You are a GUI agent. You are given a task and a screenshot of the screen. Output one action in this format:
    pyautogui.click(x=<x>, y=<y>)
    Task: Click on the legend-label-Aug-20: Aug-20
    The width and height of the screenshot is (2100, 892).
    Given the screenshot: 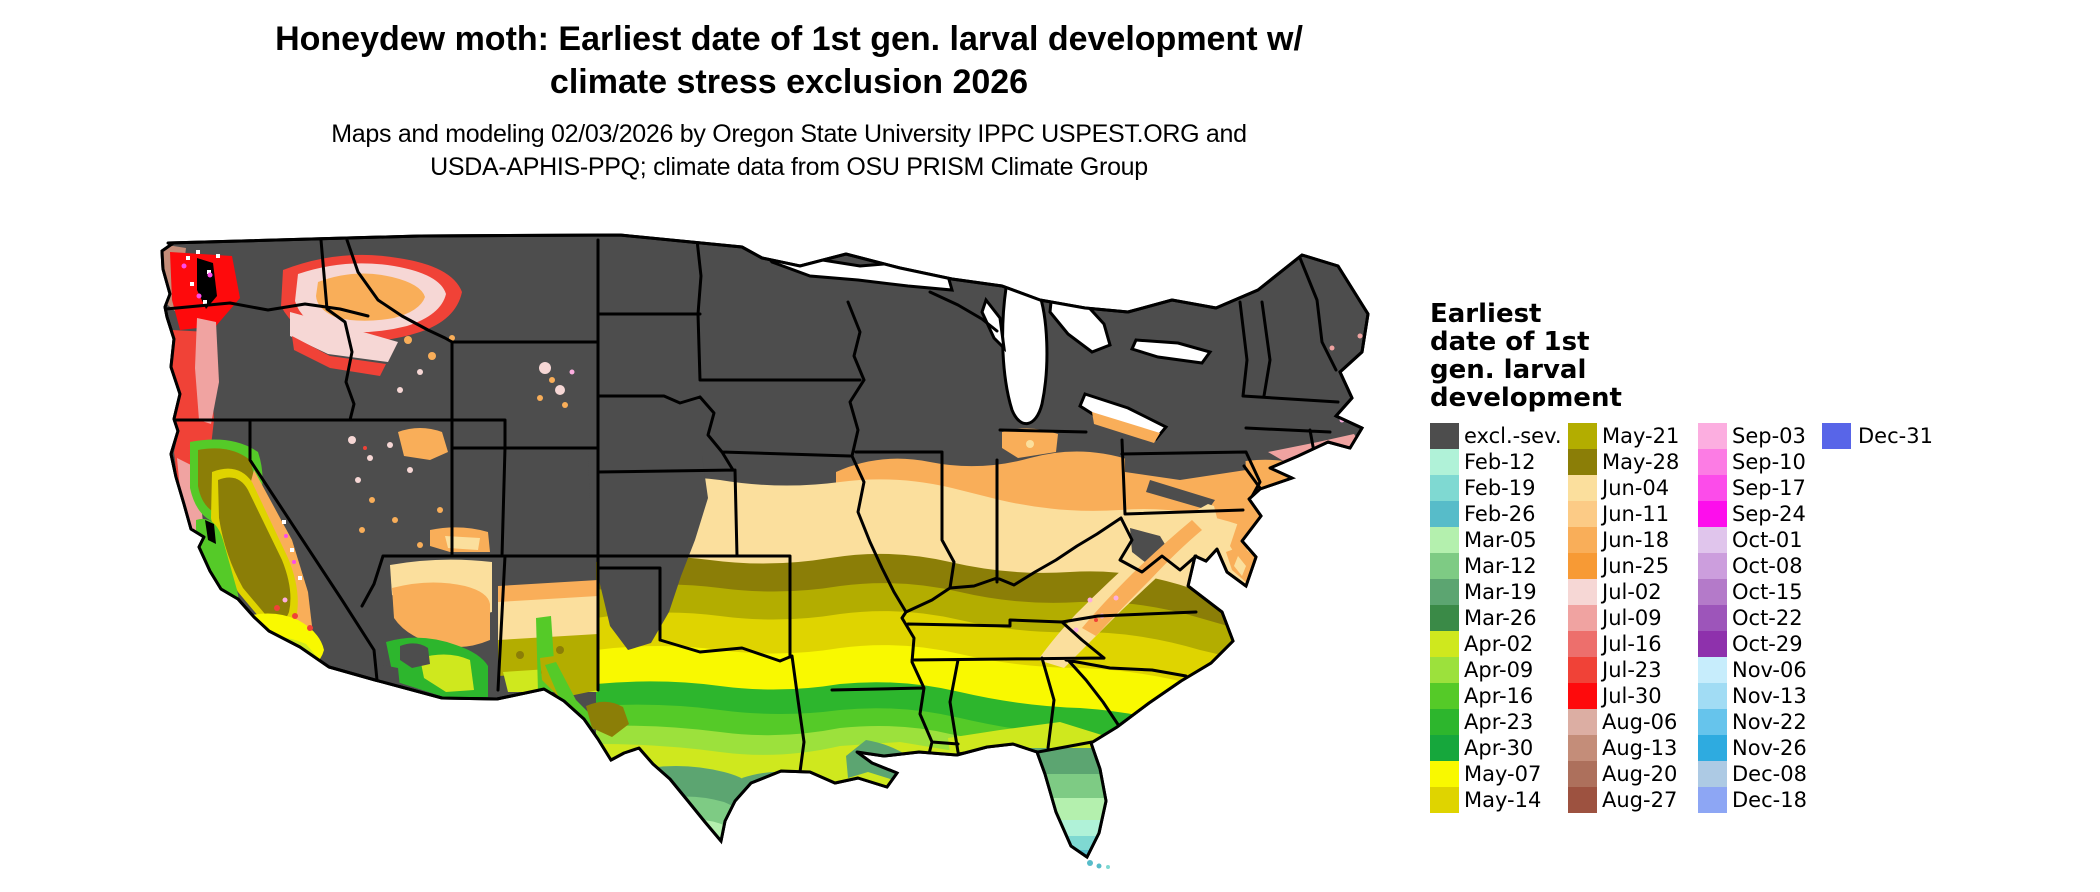 What is the action you would take?
    pyautogui.click(x=1640, y=774)
    